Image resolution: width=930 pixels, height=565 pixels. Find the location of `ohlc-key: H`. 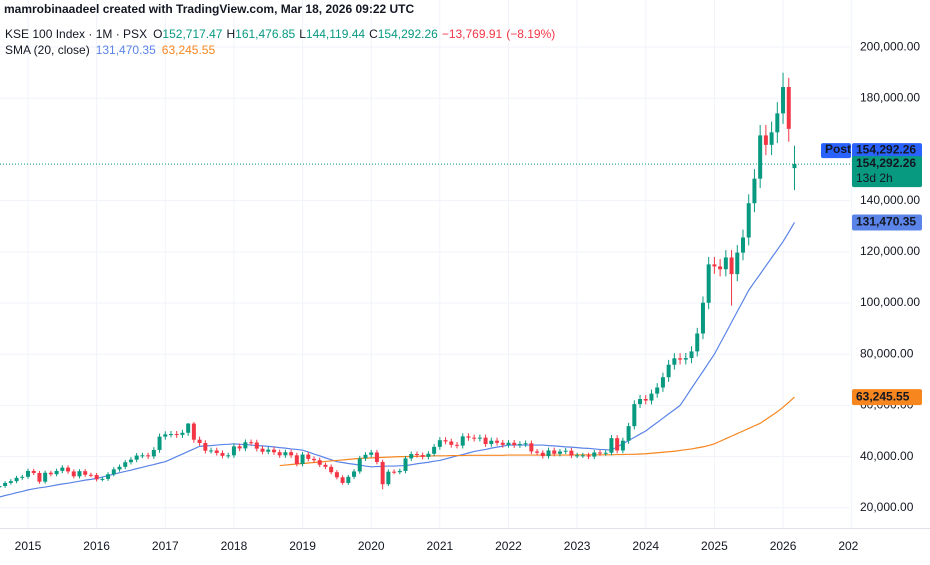

ohlc-key: H is located at coordinates (230, 34).